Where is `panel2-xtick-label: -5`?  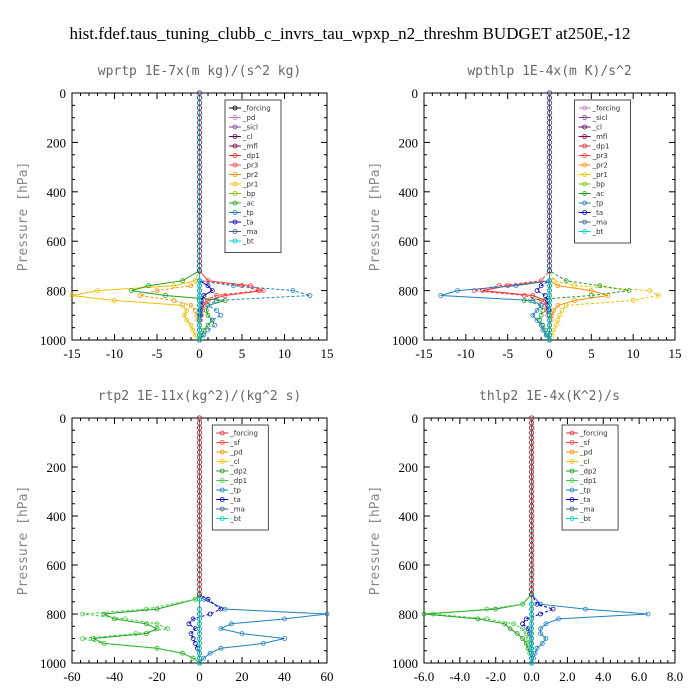 panel2-xtick-label: -5 is located at coordinates (507, 353).